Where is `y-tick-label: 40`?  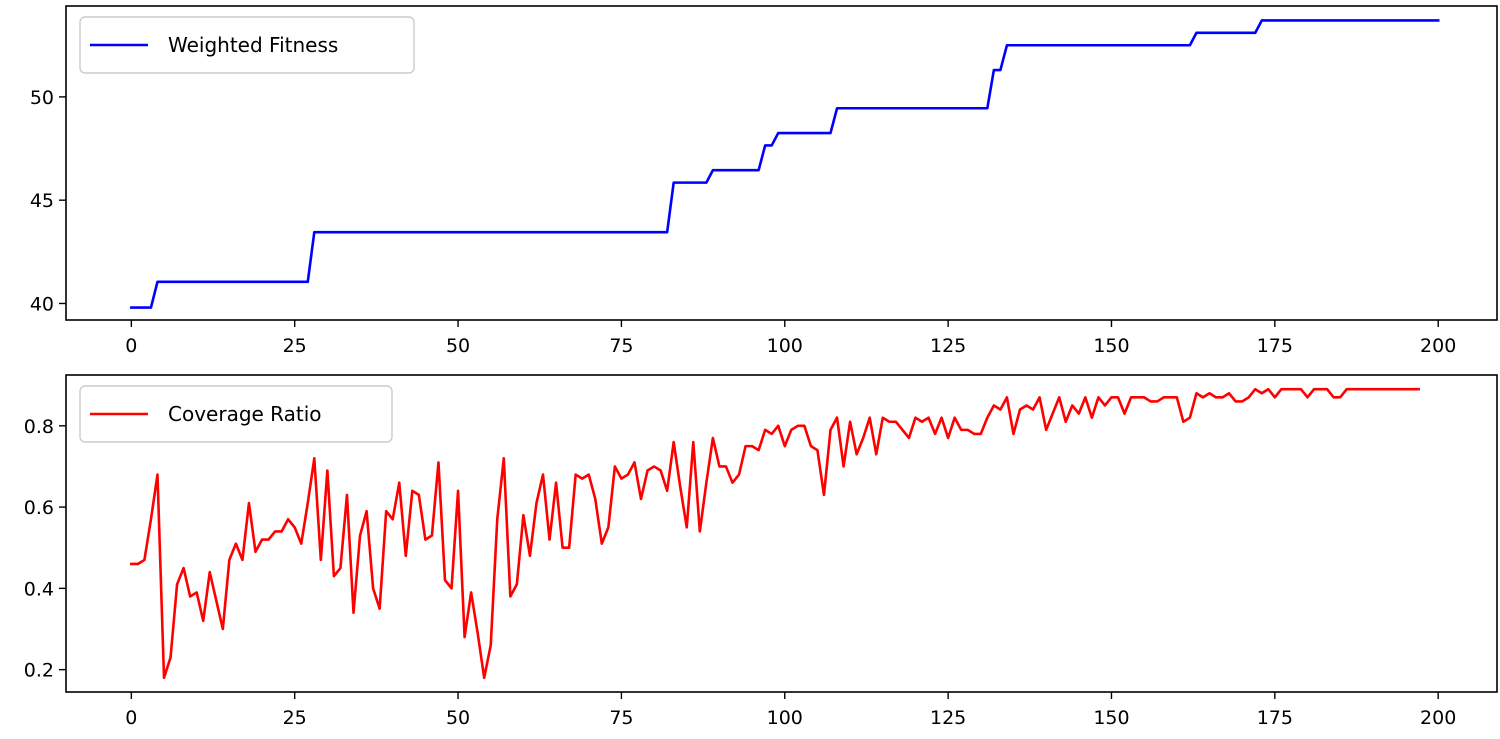
y-tick-label: 40 is located at coordinates (42, 304).